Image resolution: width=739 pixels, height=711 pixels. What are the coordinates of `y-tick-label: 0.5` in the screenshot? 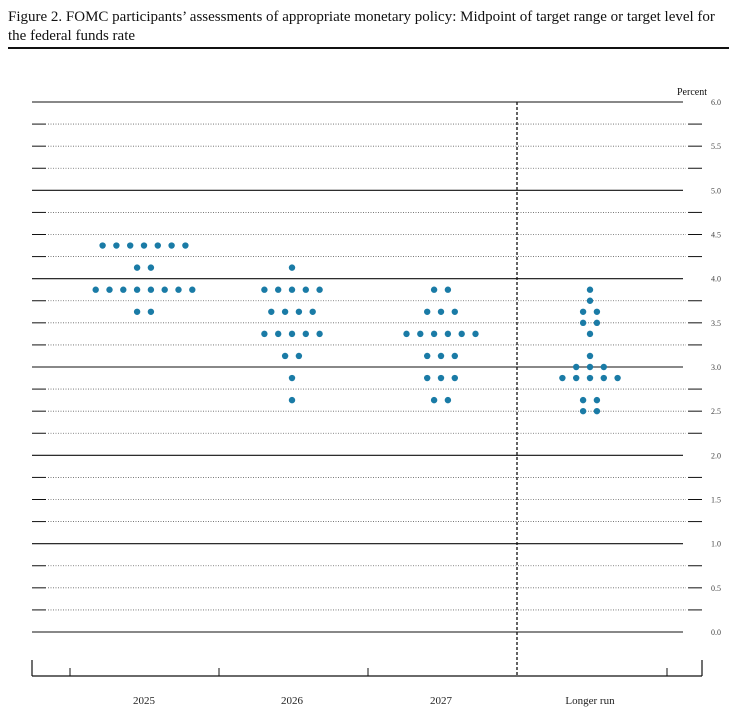 It's located at (716, 588).